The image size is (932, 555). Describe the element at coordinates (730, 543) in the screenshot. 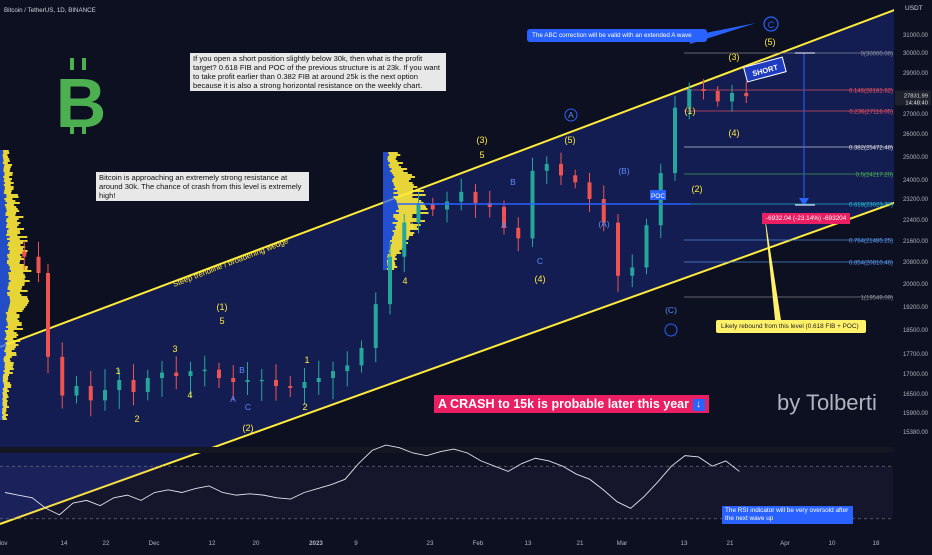

I see `time-tick-label: 21` at that location.